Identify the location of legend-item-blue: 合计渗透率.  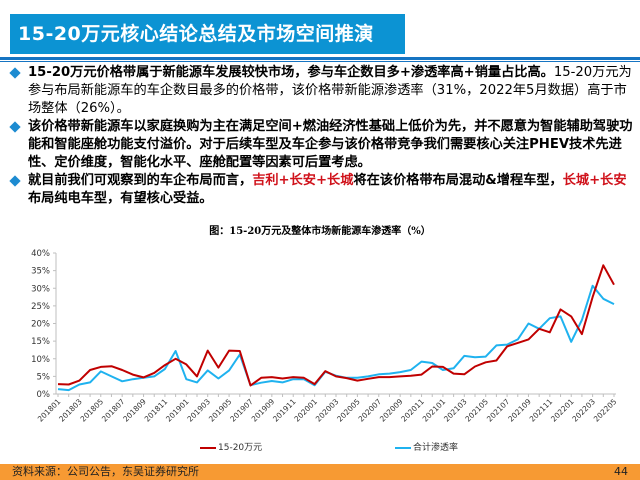
(426, 446).